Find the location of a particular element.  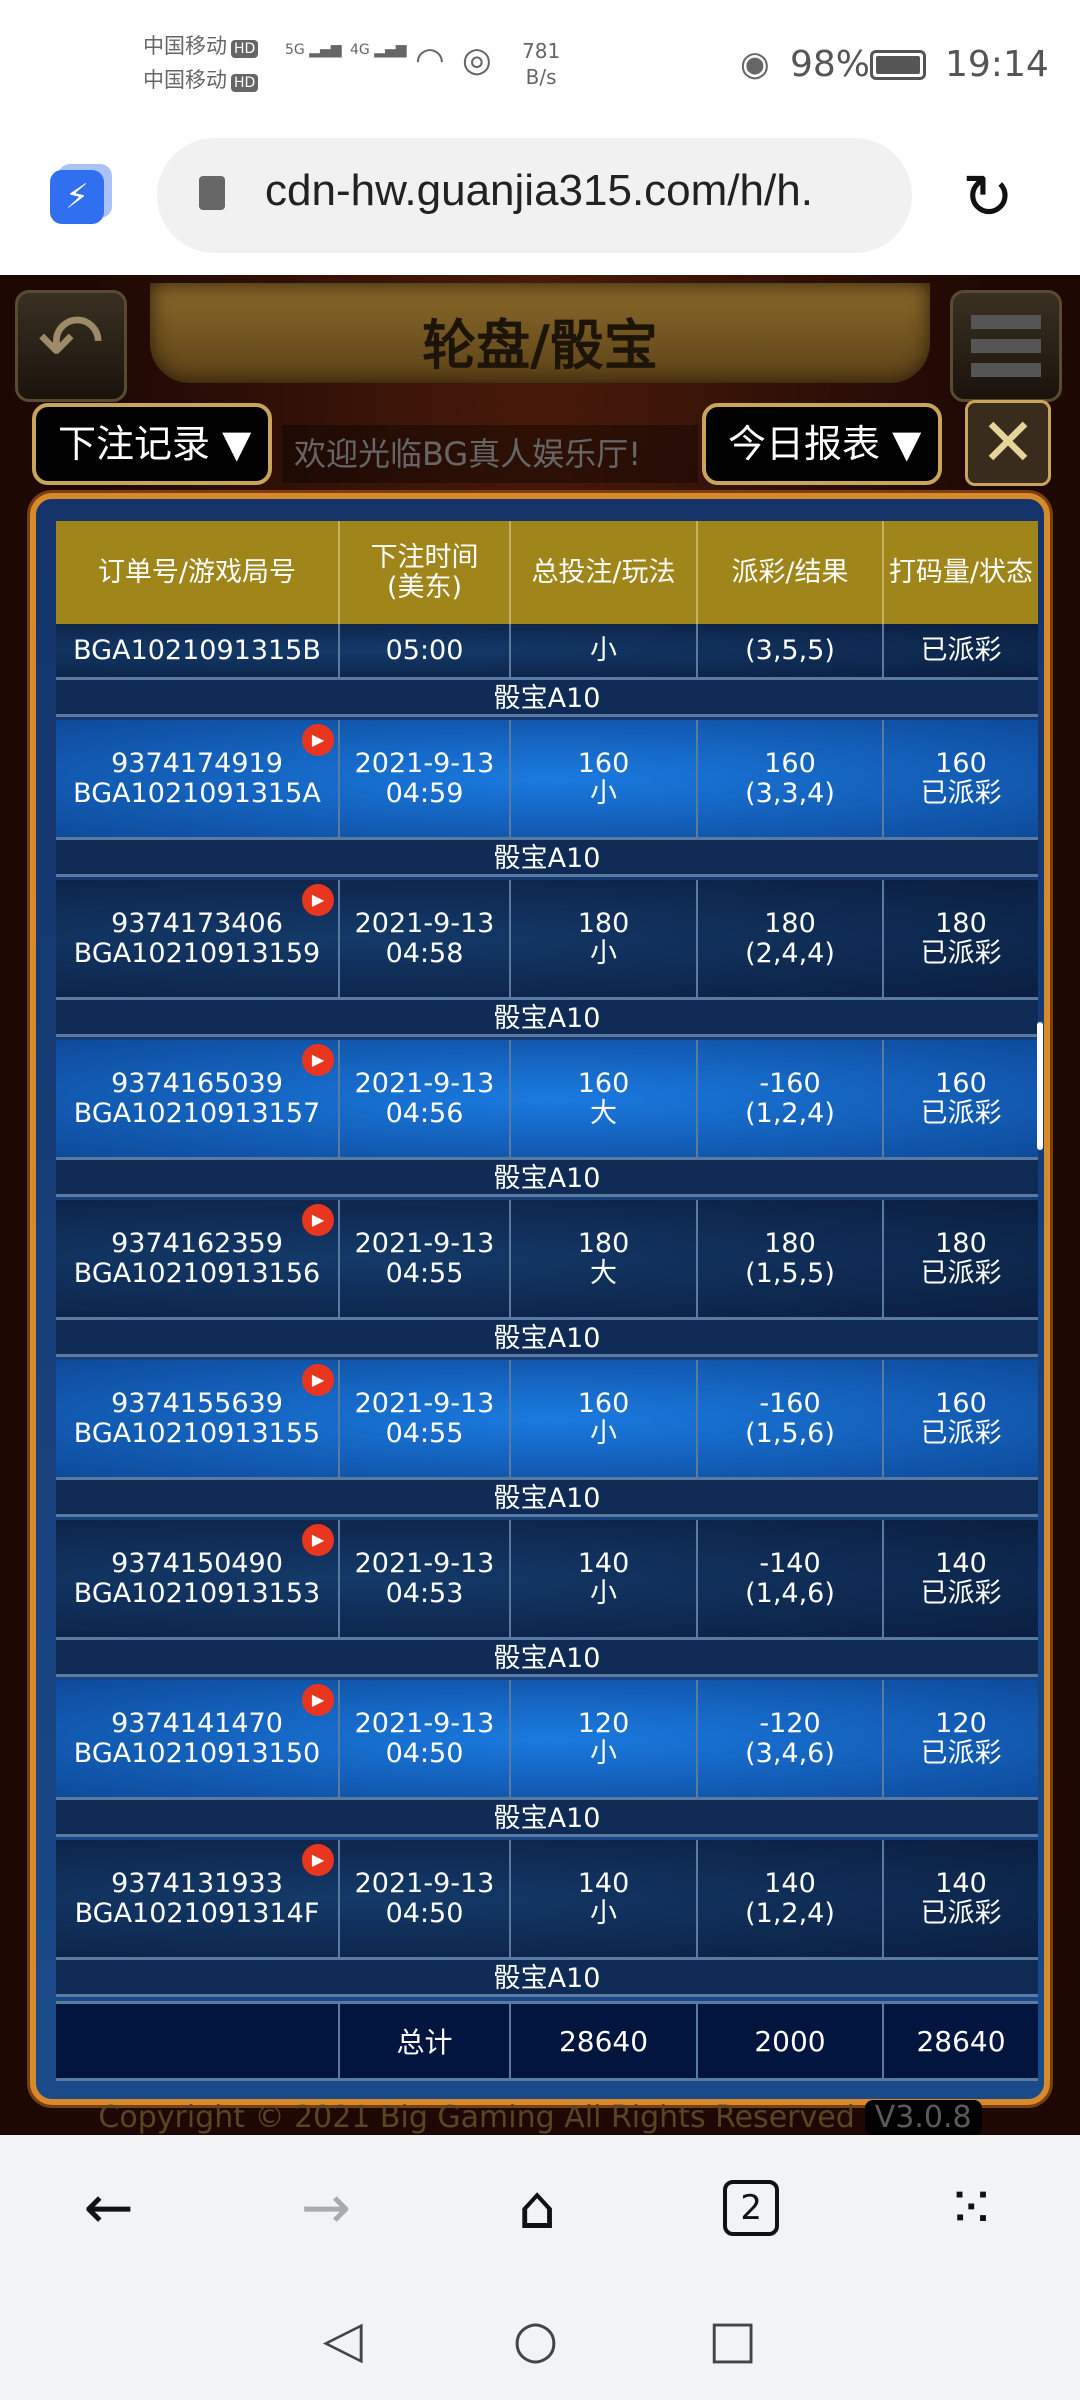

cell-text: 04:58 is located at coordinates (424, 953).